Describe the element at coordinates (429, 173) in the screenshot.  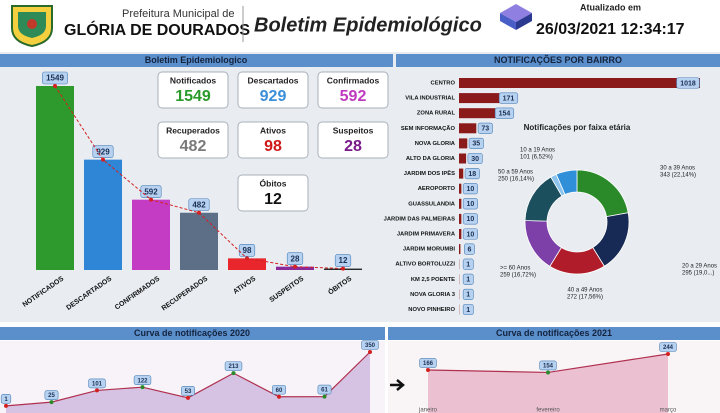
I see `y-tick-label: JARDIM DOS IPÊS` at that location.